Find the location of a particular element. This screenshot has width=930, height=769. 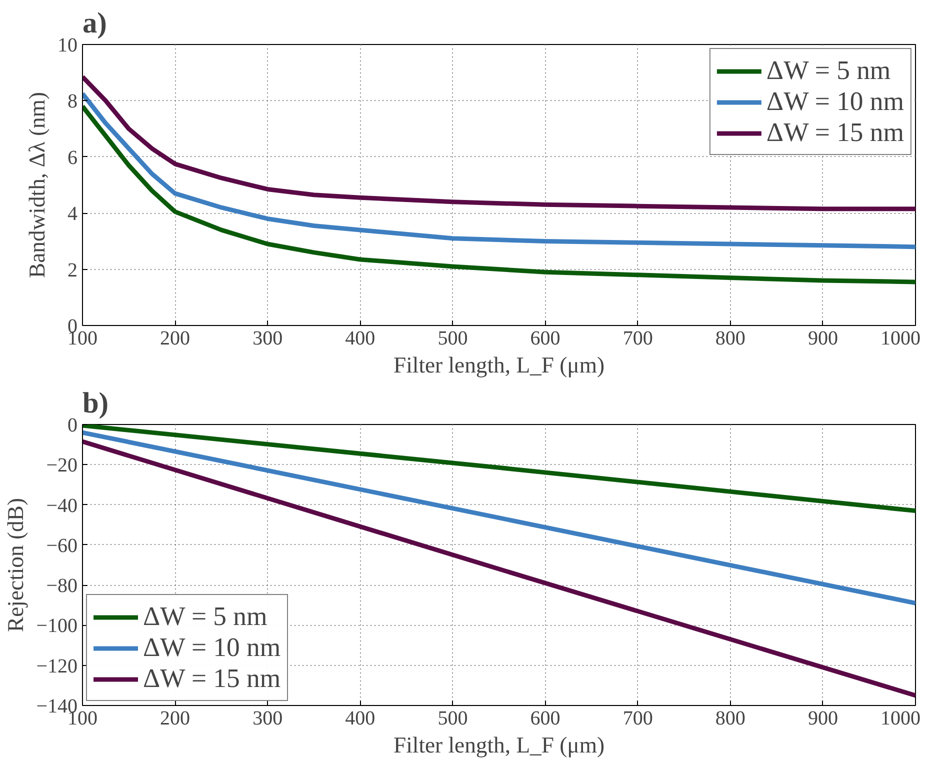

y-axis-title: Bandwidth, Δλ (nm) is located at coordinates (37, 185).